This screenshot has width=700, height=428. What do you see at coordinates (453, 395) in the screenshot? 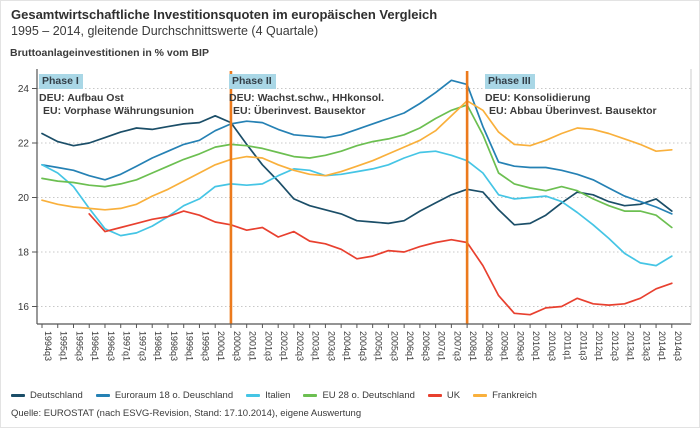
I see `legend-label: UK` at bounding box center [453, 395].